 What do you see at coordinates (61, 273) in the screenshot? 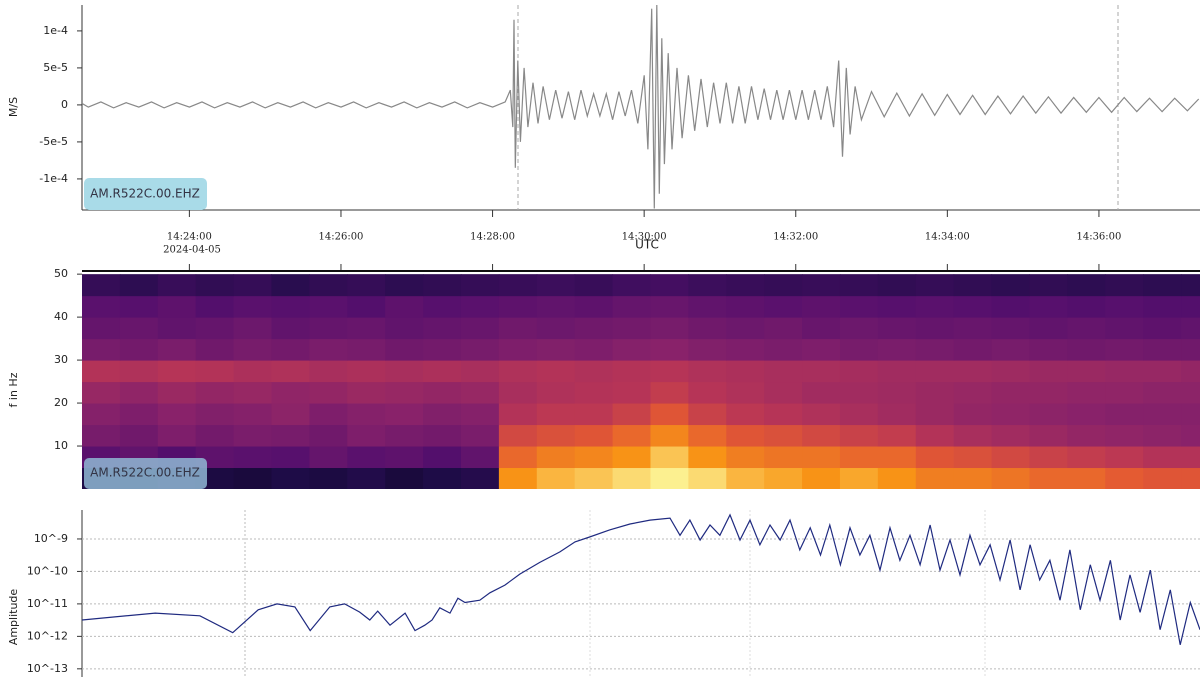
I see `y-tick-label: 50` at bounding box center [61, 273].